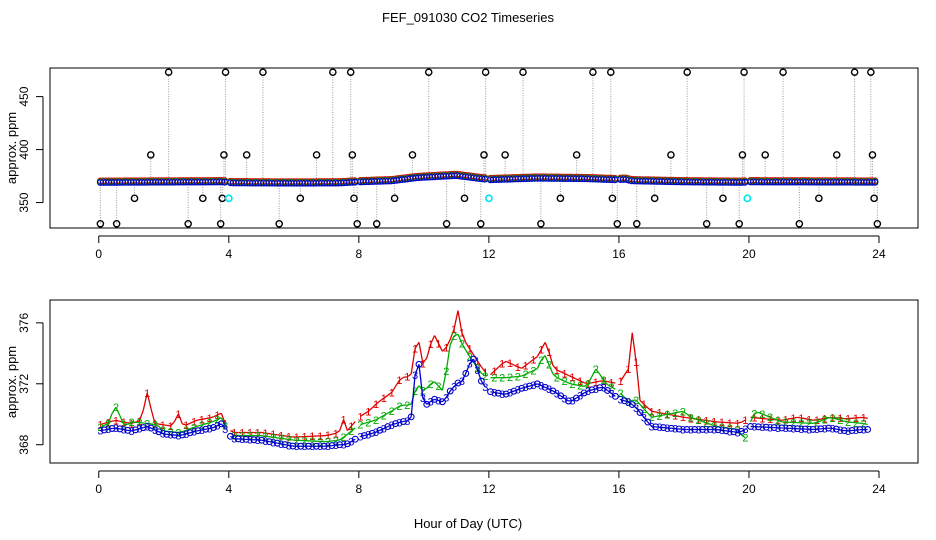  Describe the element at coordinates (11, 148) in the screenshot. I see `chart-top-ylabel: approx. ppm` at that location.